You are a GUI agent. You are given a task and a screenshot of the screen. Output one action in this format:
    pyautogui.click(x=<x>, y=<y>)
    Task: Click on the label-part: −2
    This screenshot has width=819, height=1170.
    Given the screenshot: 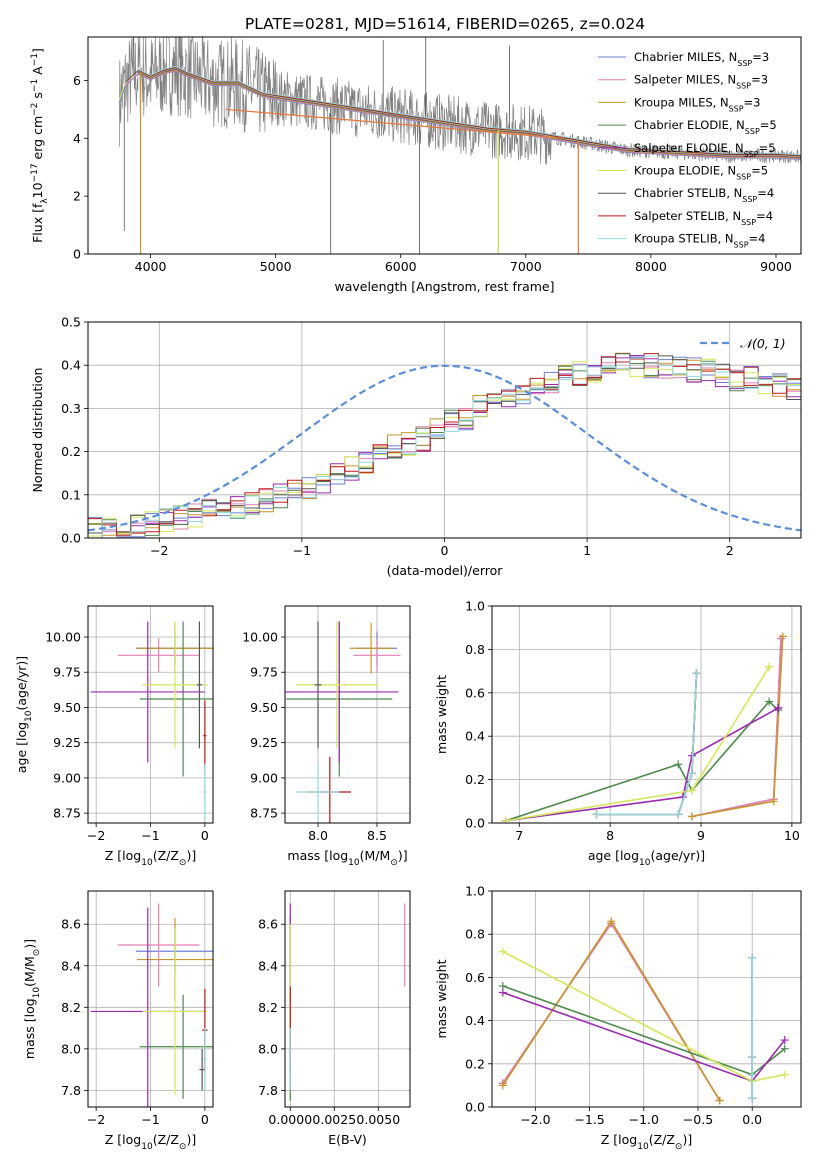 What is the action you would take?
    pyautogui.click(x=35, y=109)
    